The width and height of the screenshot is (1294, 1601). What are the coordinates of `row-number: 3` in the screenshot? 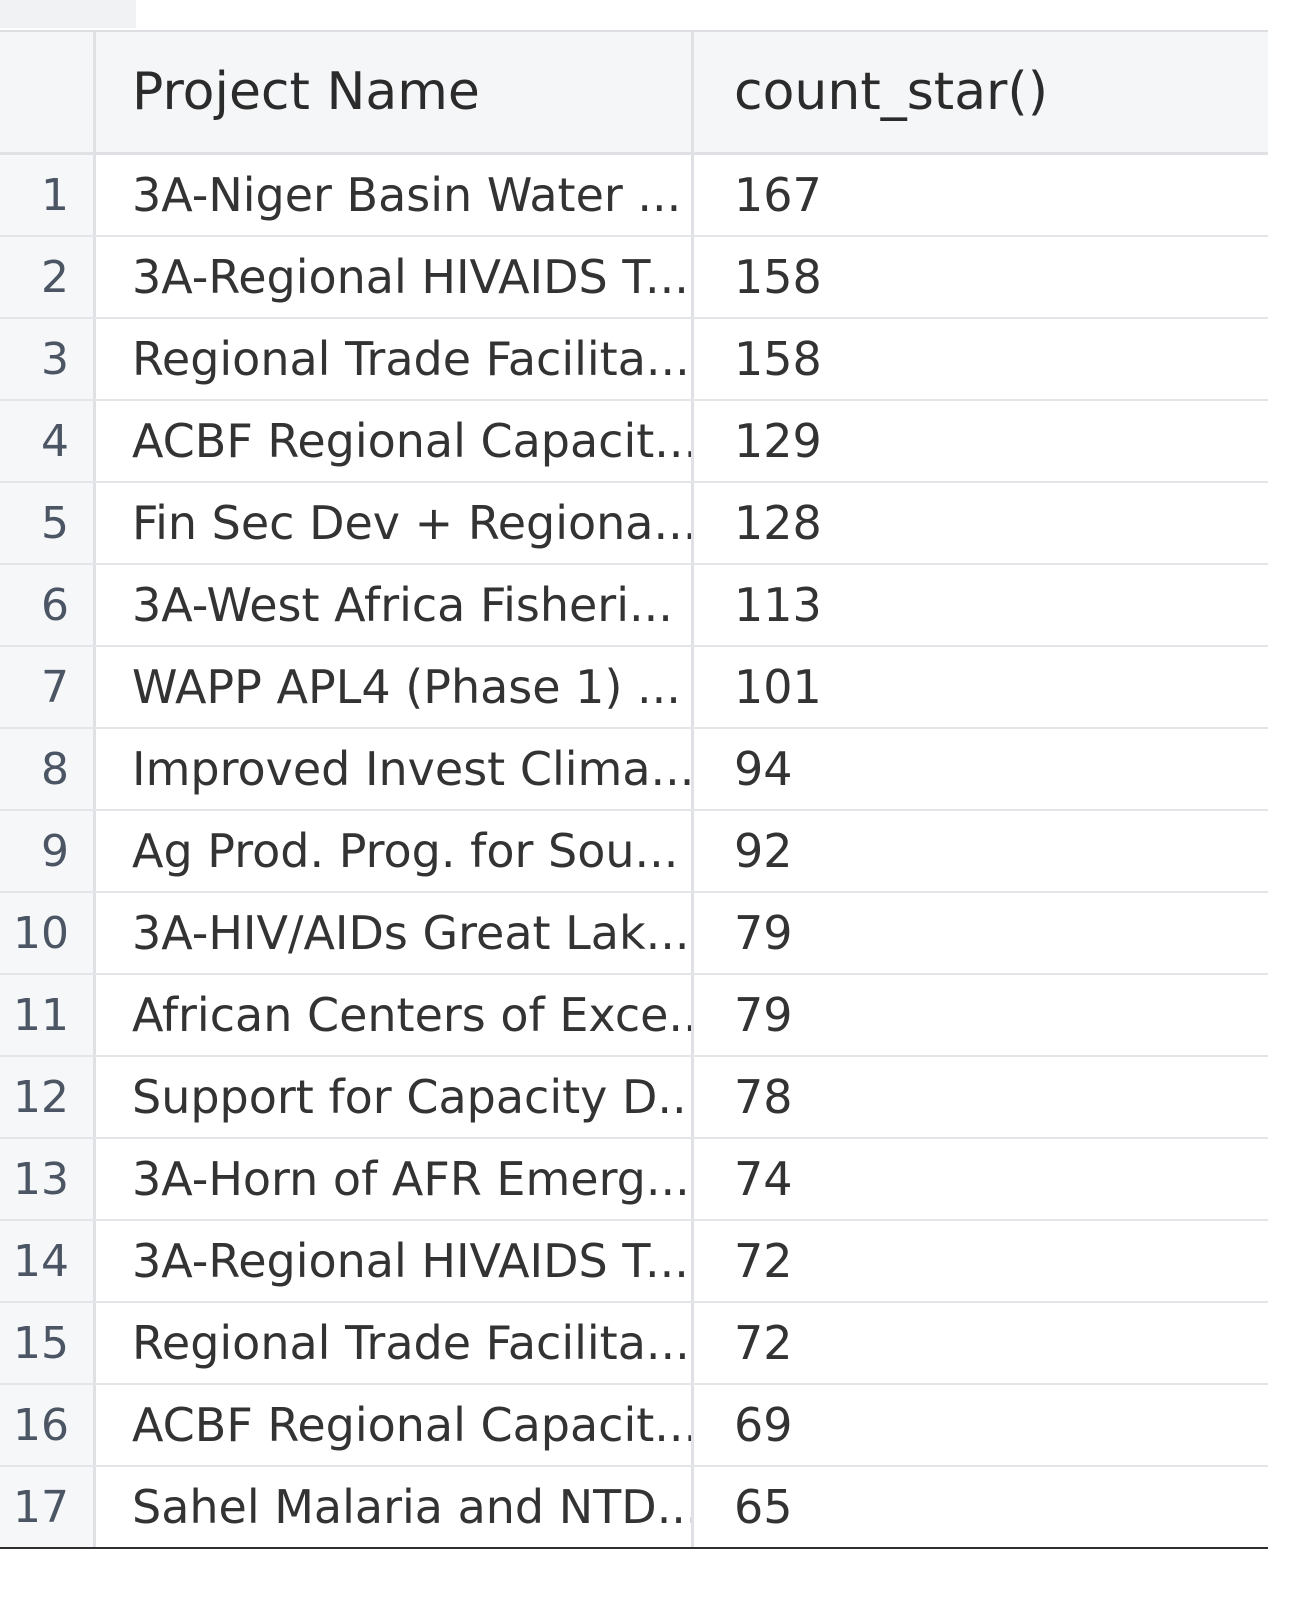 It's located at (48, 359).